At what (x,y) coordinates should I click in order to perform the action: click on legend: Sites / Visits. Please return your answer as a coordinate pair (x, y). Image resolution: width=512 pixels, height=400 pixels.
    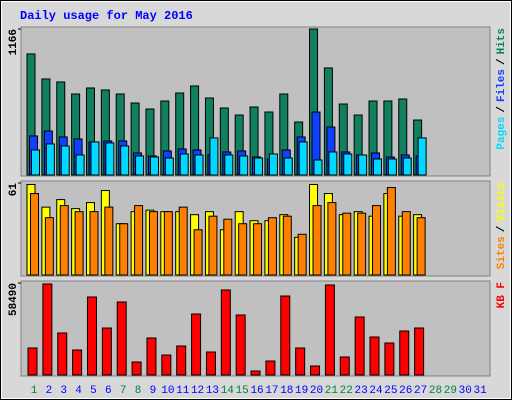
    Looking at the image, I should click on (502, 225).